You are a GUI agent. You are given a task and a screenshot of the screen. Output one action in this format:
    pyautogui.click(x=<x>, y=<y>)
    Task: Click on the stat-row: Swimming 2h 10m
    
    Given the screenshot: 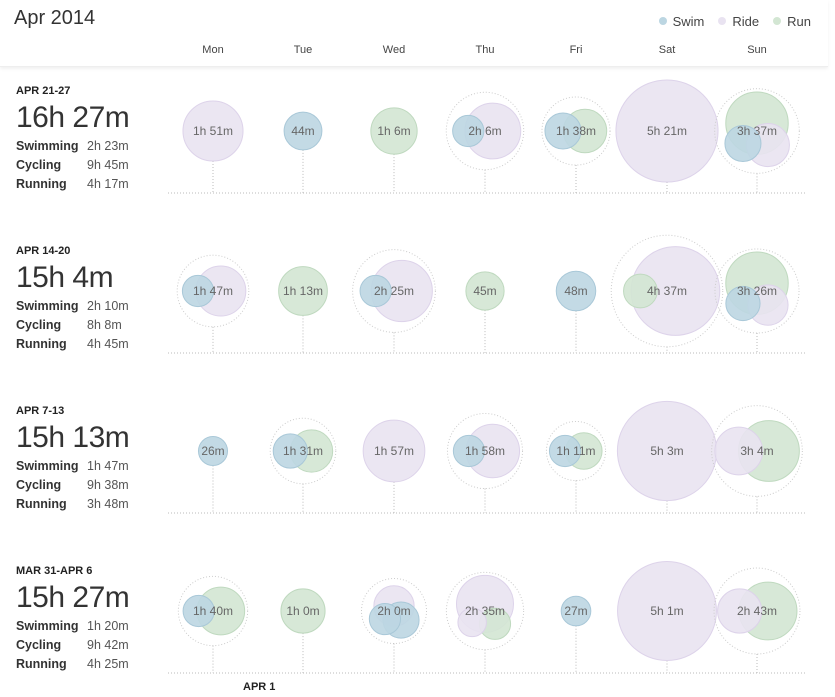 What is the action you would take?
    pyautogui.click(x=72, y=306)
    